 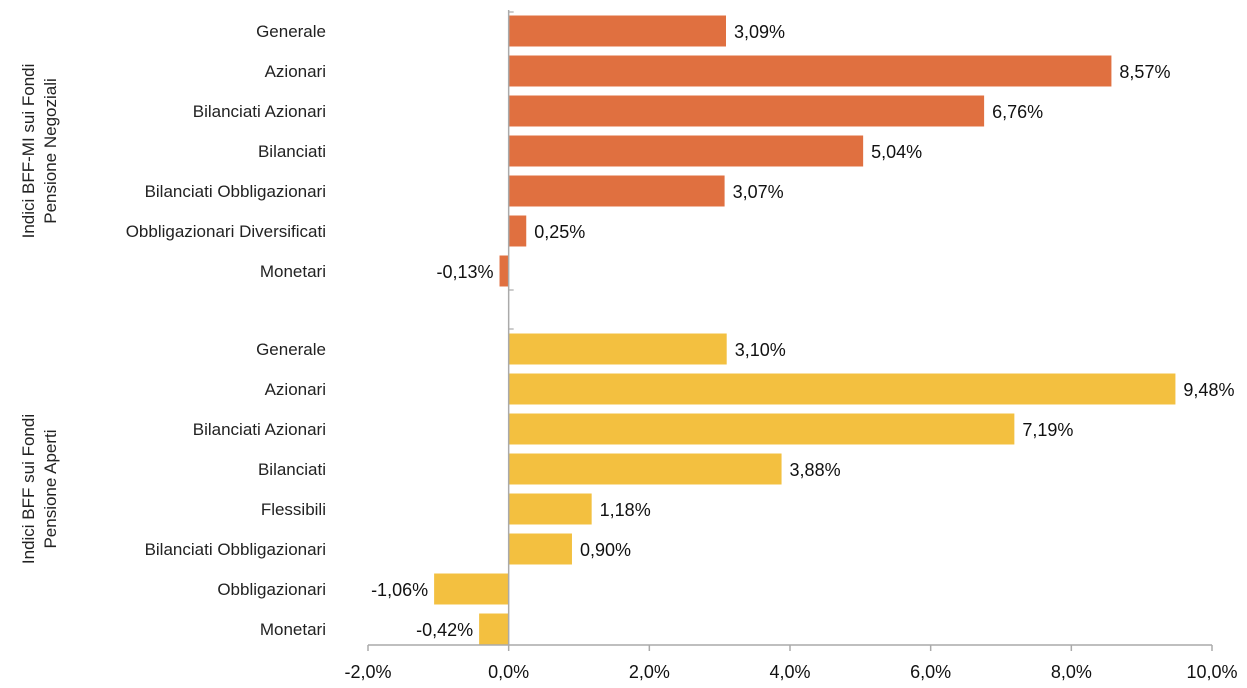 What do you see at coordinates (896, 152) in the screenshot?
I see `data-label: 5,04%` at bounding box center [896, 152].